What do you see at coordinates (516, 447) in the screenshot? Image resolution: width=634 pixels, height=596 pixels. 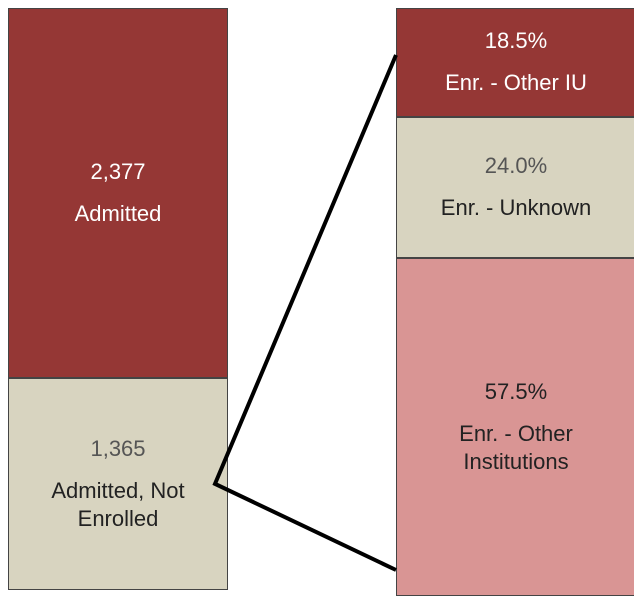 I see `segment-label: Enr. - Other Institutions` at bounding box center [516, 447].